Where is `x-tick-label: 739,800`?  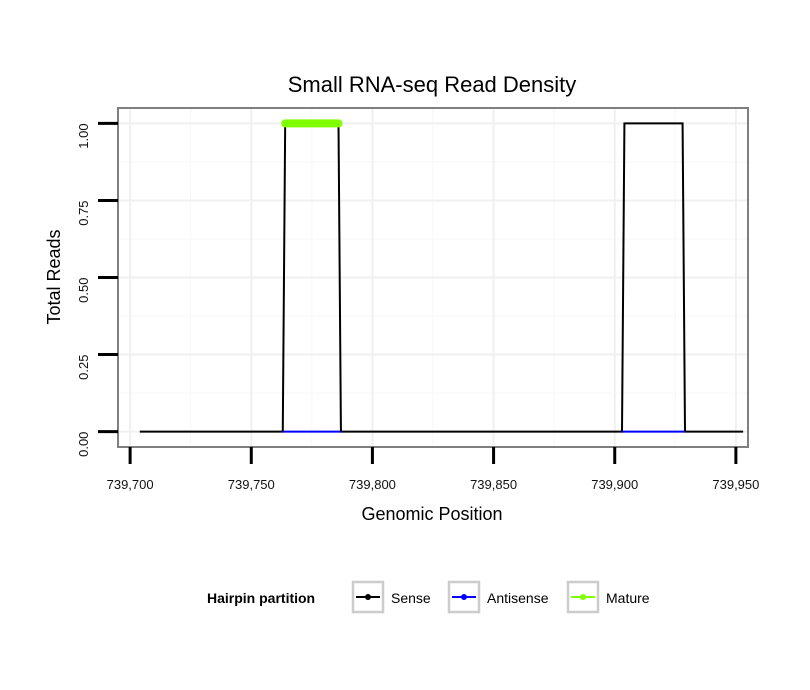 x-tick-label: 739,800 is located at coordinates (372, 484).